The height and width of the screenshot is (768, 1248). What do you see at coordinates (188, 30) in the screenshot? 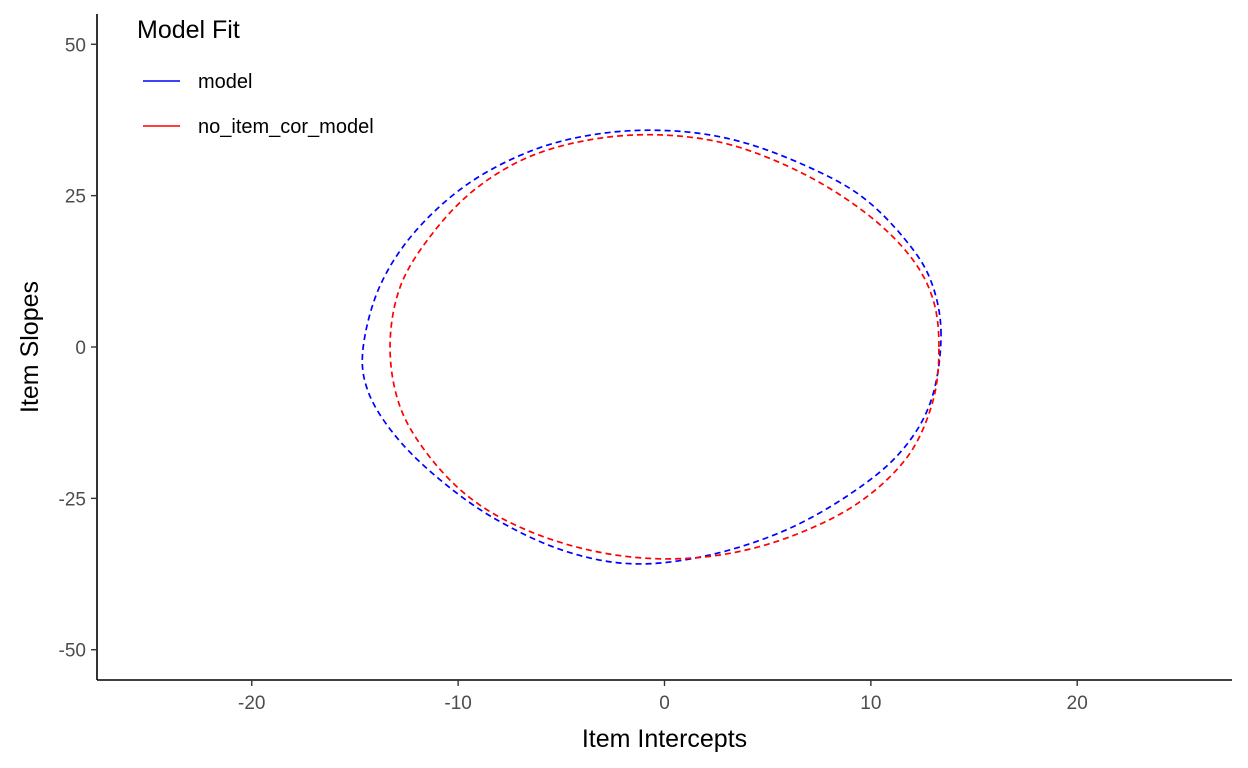
I see `legend-title: Model Fit` at bounding box center [188, 30].